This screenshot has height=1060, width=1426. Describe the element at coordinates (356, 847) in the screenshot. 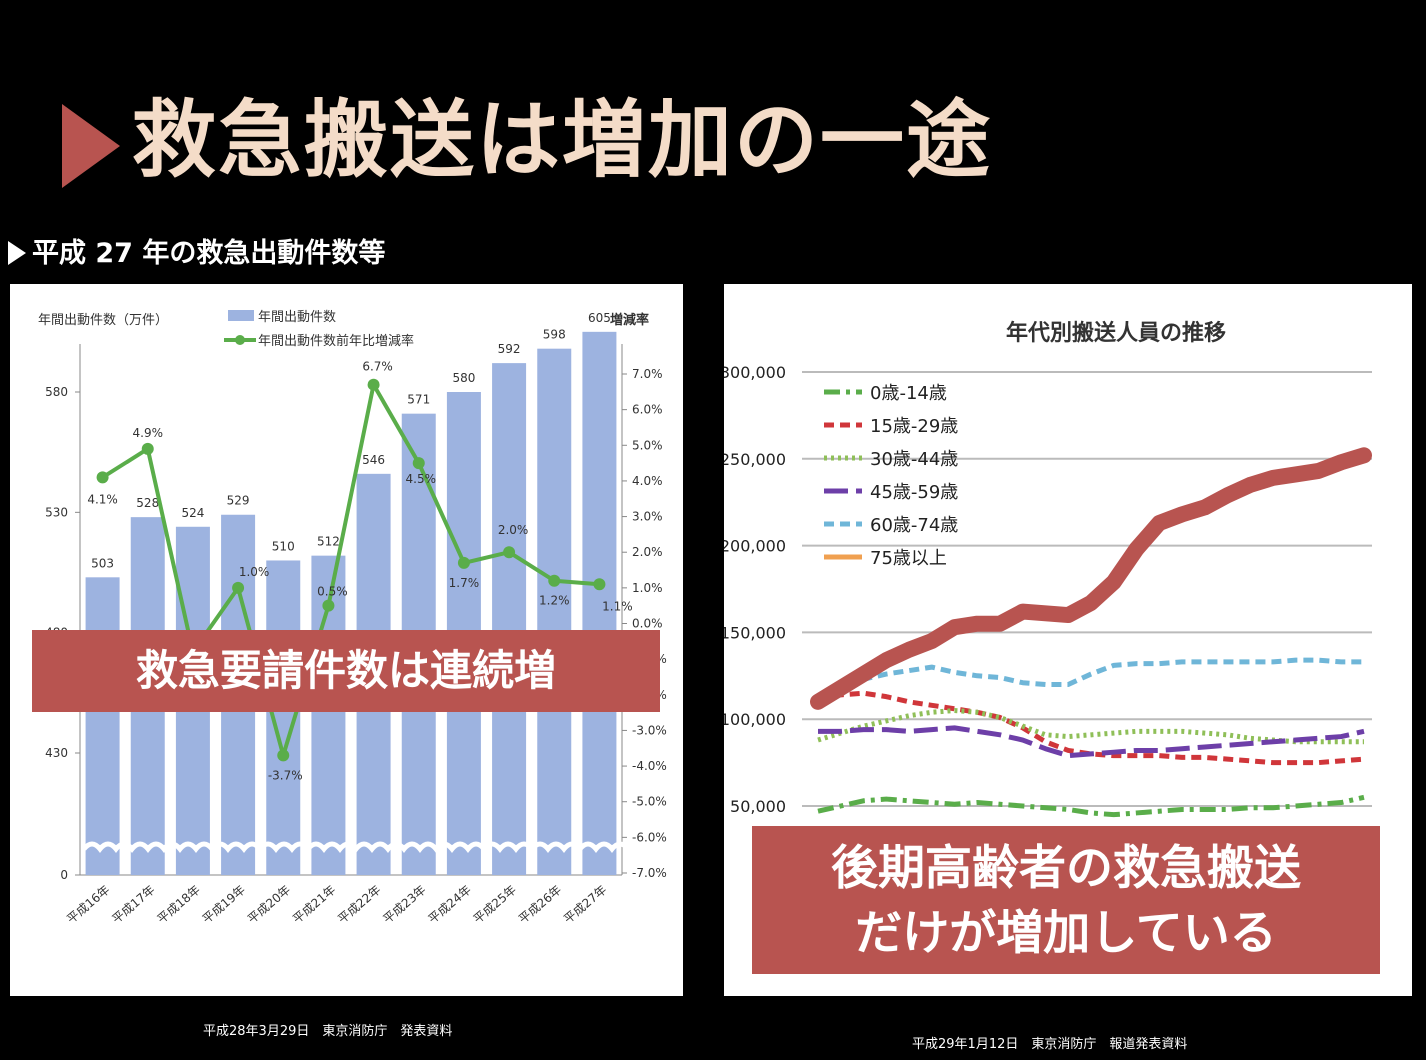

I see `axis-break-wave` at that location.